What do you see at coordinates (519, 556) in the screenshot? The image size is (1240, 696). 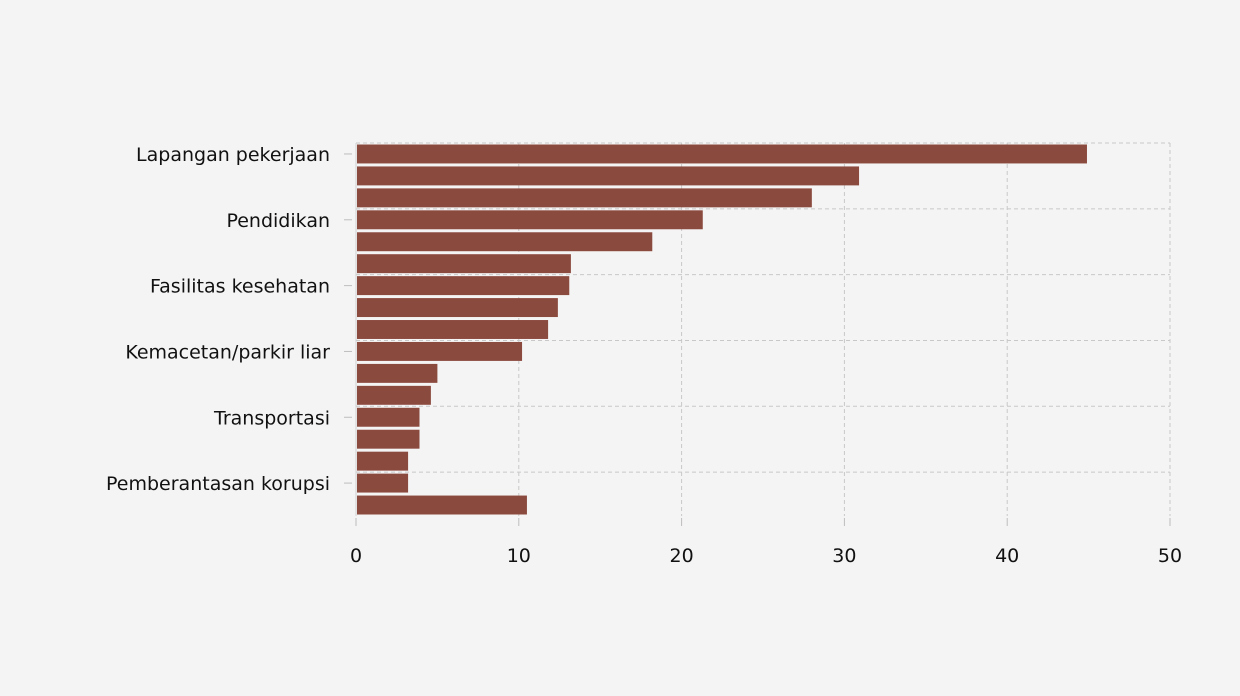 I see `x-tick-label: 10` at bounding box center [519, 556].